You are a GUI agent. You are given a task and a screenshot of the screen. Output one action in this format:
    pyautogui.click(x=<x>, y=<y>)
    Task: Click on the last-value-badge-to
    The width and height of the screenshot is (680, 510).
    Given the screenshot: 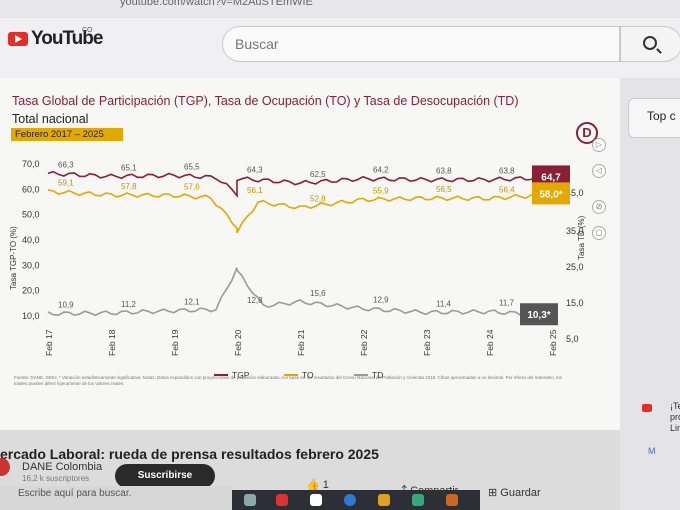 What is the action you would take?
    pyautogui.click(x=551, y=193)
    